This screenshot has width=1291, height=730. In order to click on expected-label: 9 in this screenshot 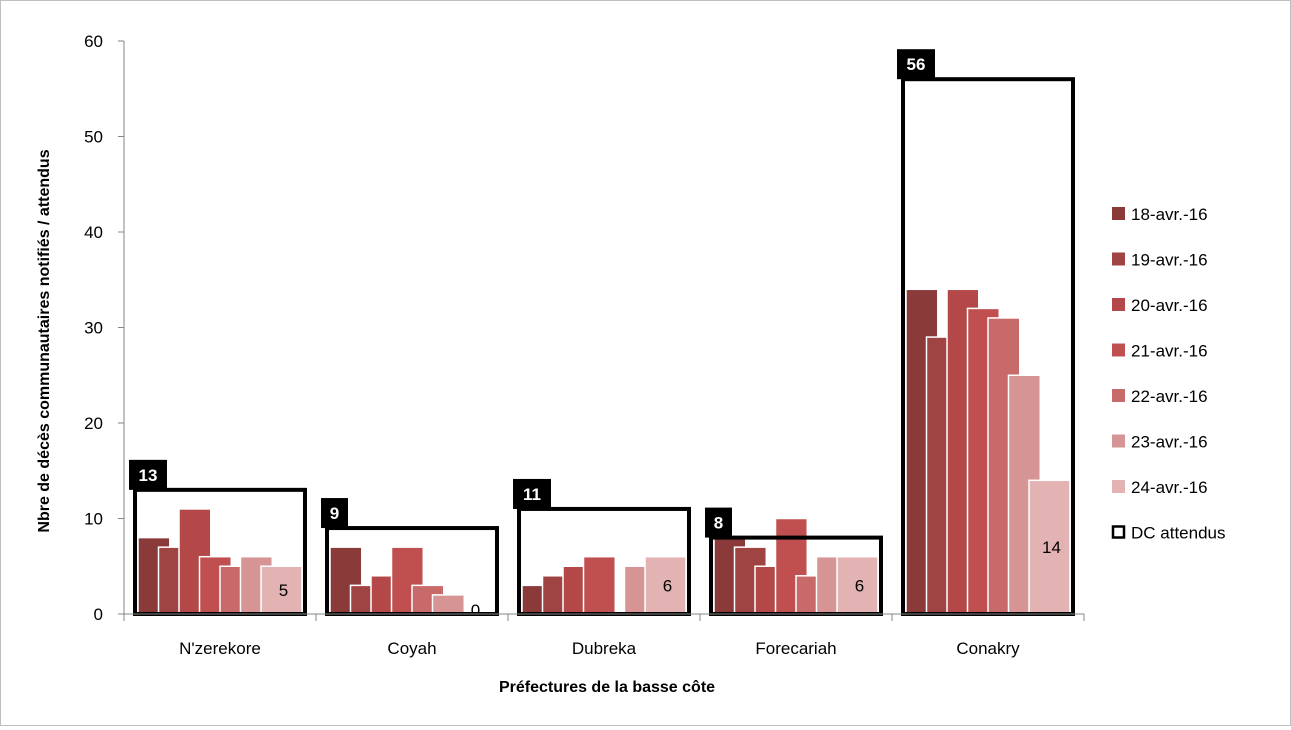, I will do `click(334, 513)`.